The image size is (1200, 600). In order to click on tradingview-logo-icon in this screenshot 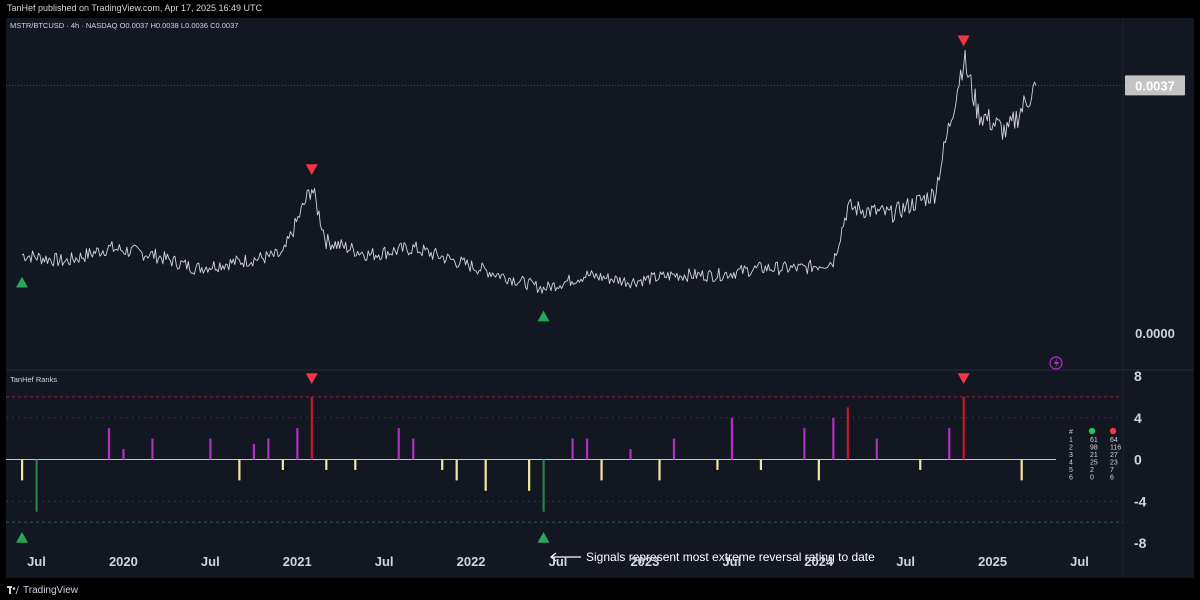, I will do `click(13, 590)`.